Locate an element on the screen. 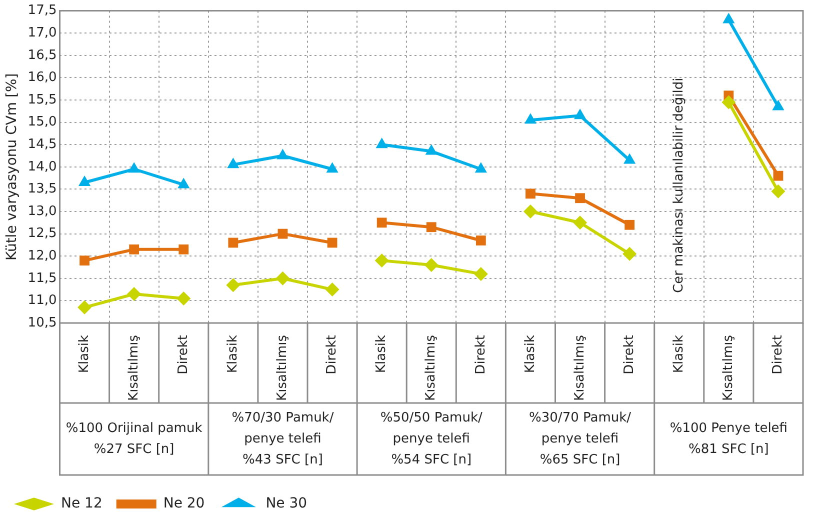 The height and width of the screenshot is (525, 813). y-tick-label: 17,5 is located at coordinates (42, 10).